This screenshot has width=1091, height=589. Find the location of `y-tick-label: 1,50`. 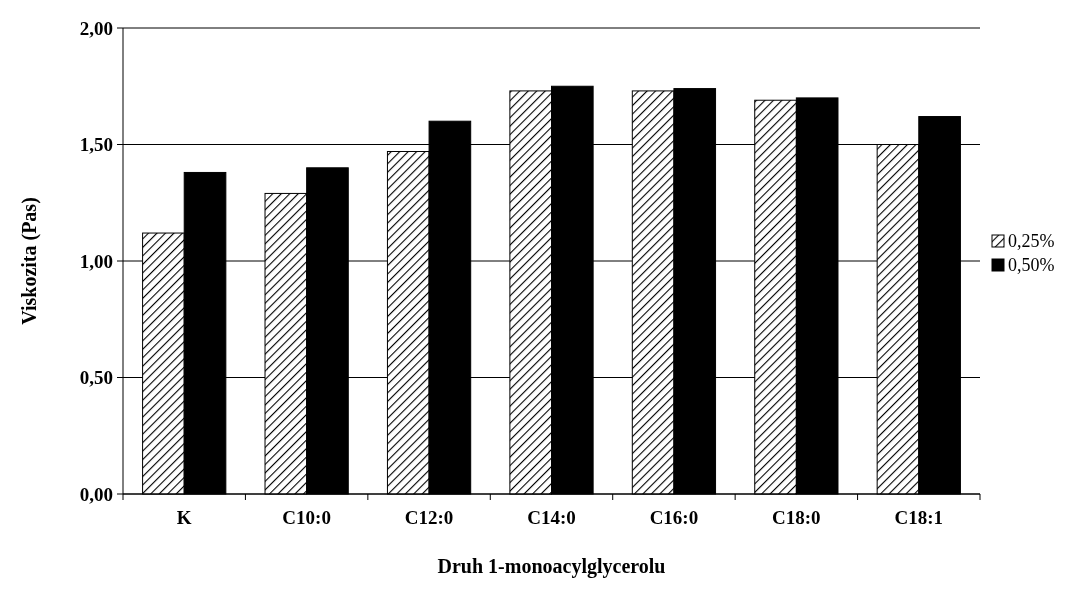

y-tick-label: 1,50 is located at coordinates (96, 145).